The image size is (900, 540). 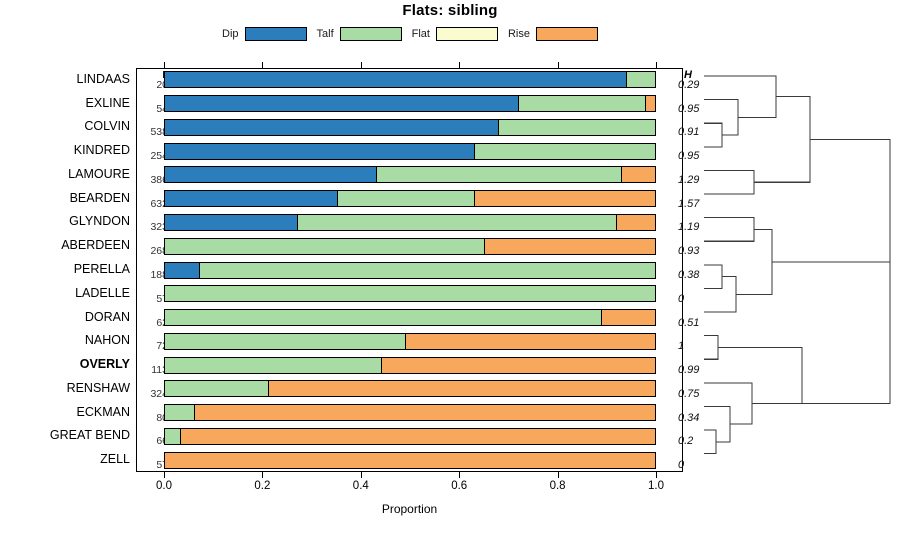 I want to click on n-value: 324, so click(x=159, y=393).